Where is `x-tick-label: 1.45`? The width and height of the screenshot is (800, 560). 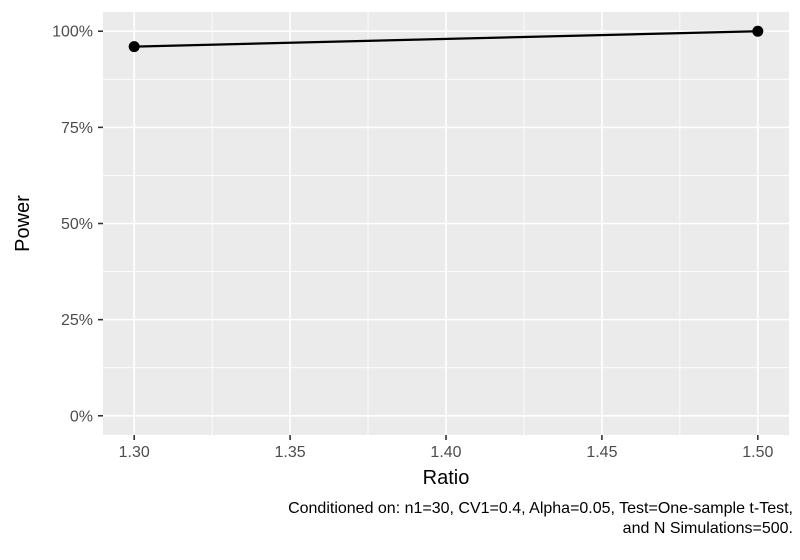 x-tick-label: 1.45 is located at coordinates (601, 452).